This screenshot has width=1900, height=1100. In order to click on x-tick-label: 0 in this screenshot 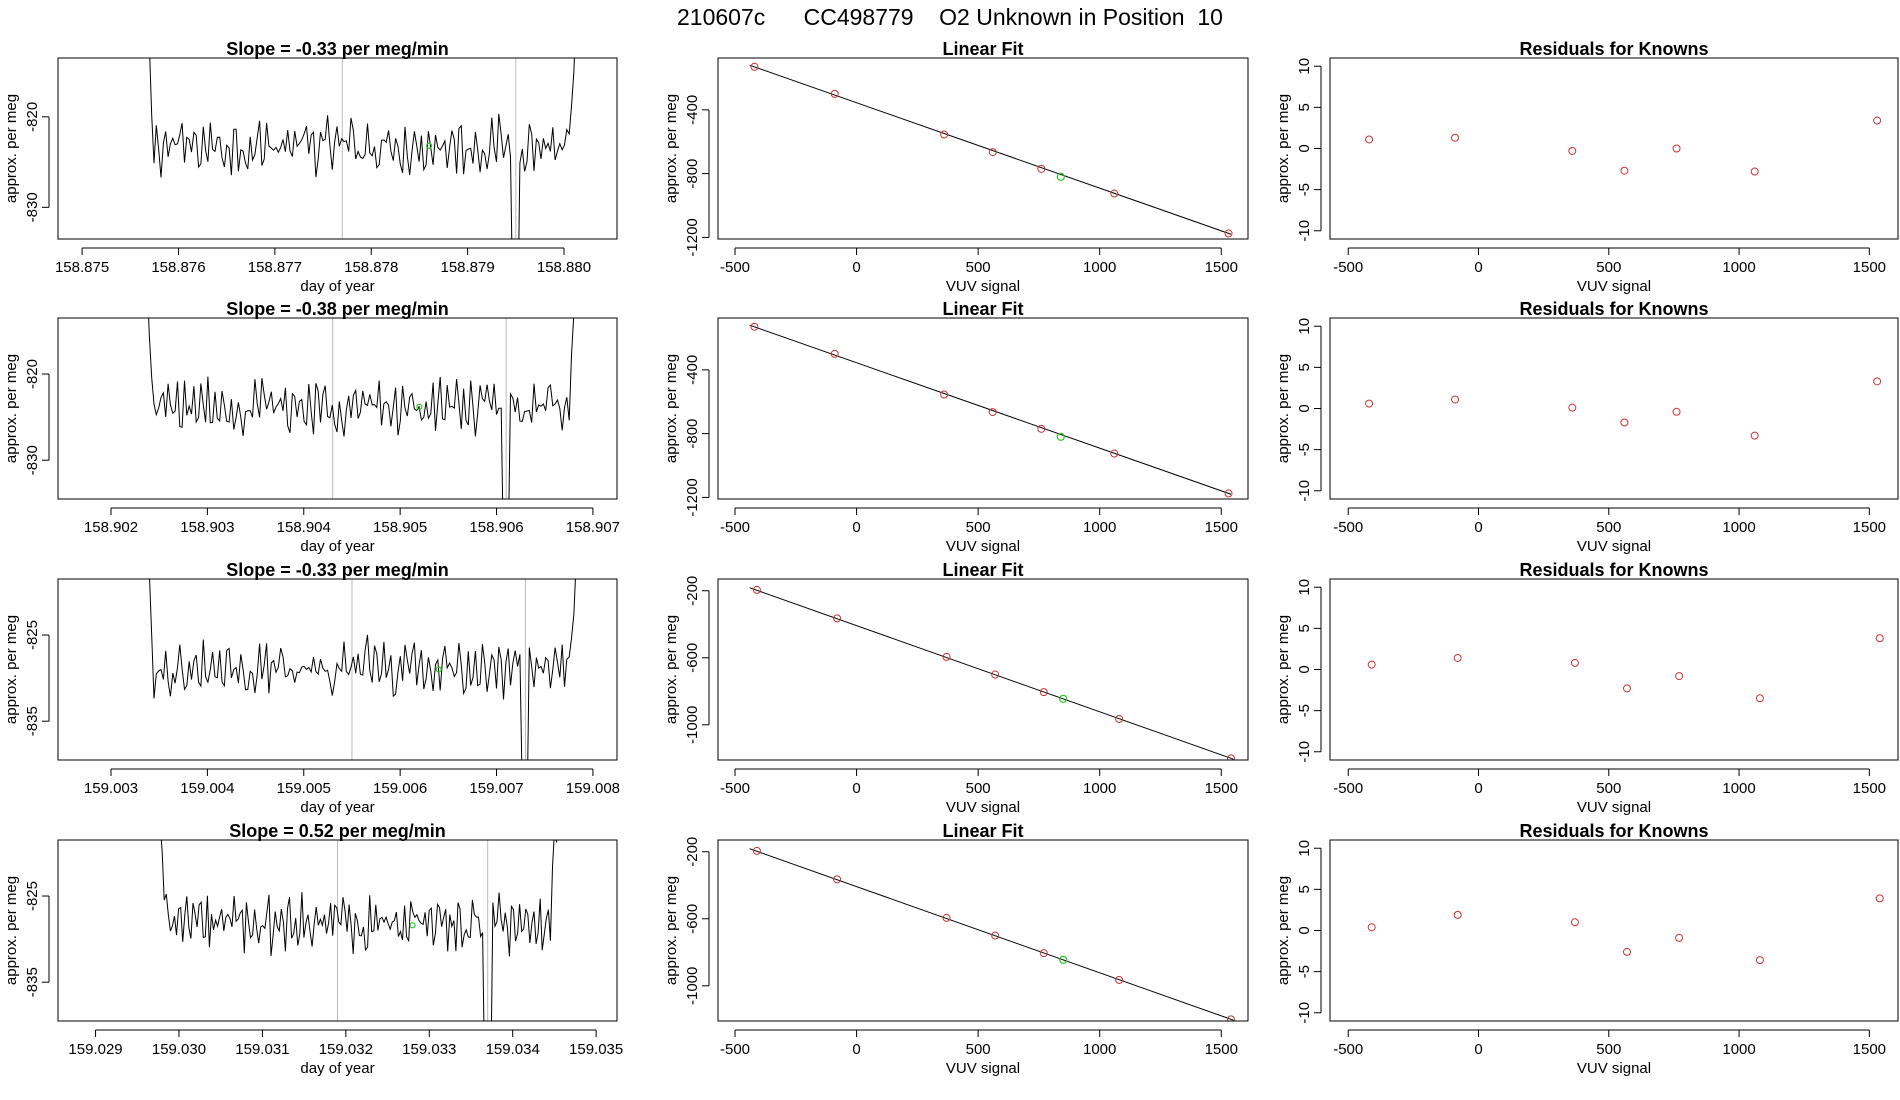, I will do `click(856, 527)`.